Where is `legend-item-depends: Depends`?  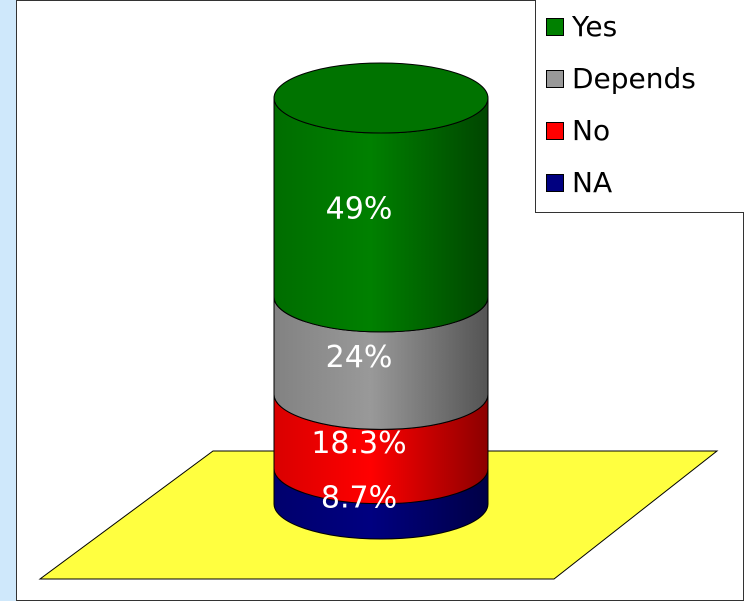 legend-item-depends: Depends is located at coordinates (621, 79).